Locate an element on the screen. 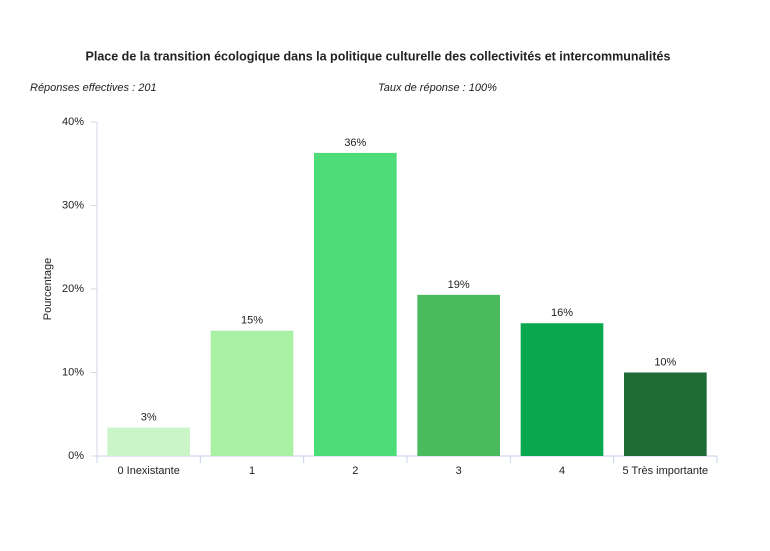  x-tick-label: 3 is located at coordinates (459, 471).